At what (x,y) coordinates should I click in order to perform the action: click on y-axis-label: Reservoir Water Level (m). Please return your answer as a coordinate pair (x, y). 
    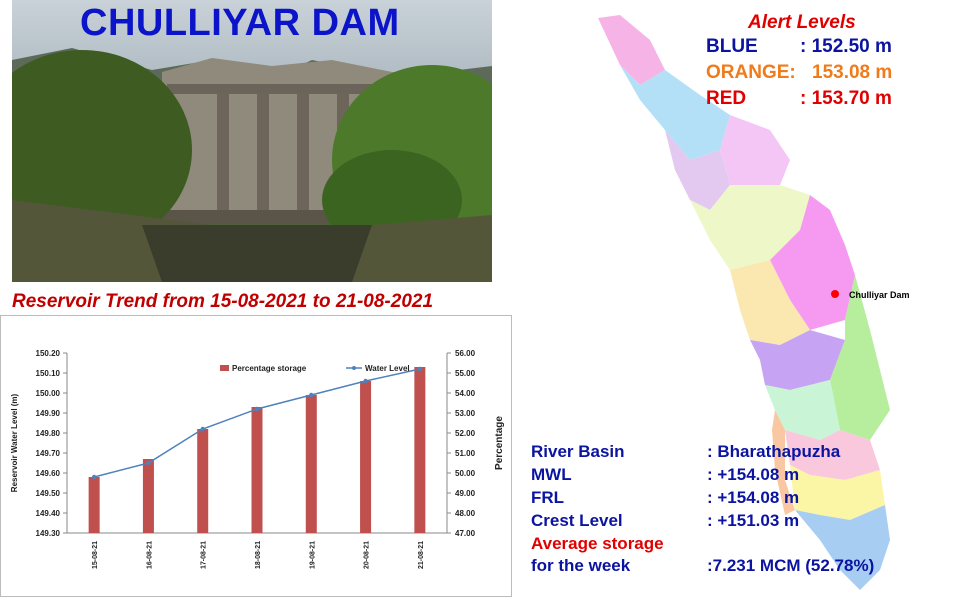
    Looking at the image, I should click on (14, 442).